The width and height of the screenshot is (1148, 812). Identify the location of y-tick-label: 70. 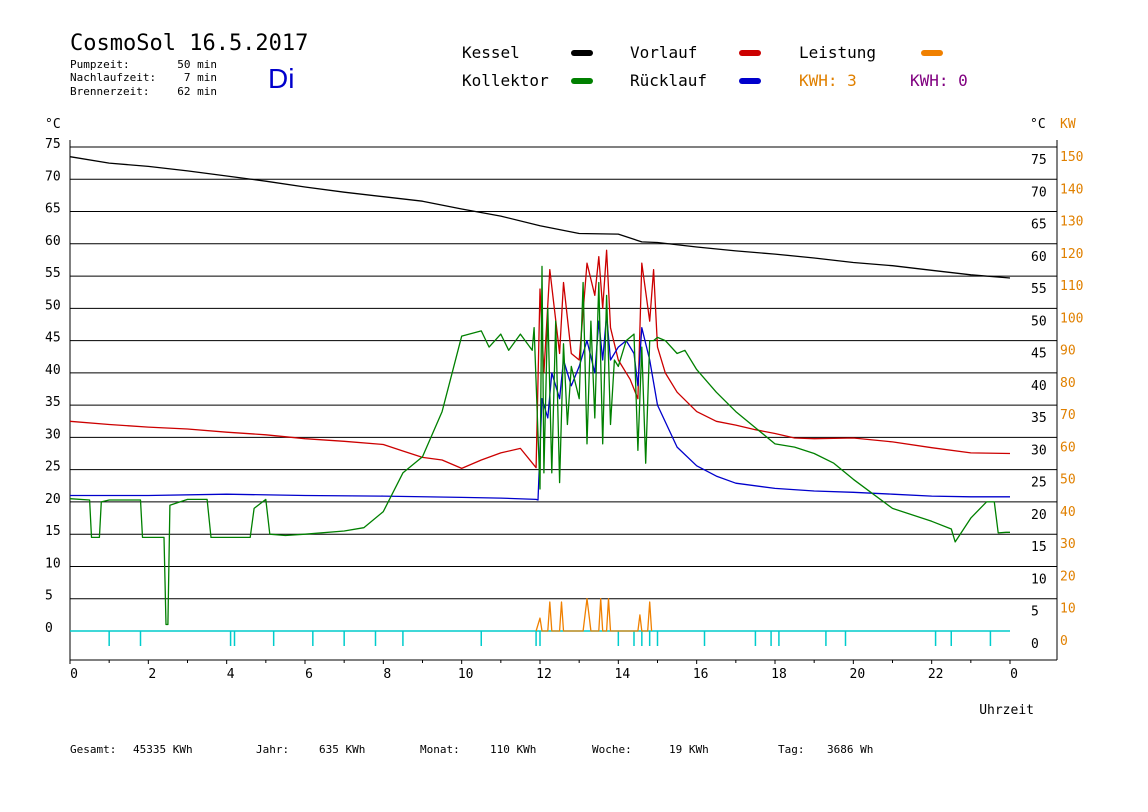
(53, 176).